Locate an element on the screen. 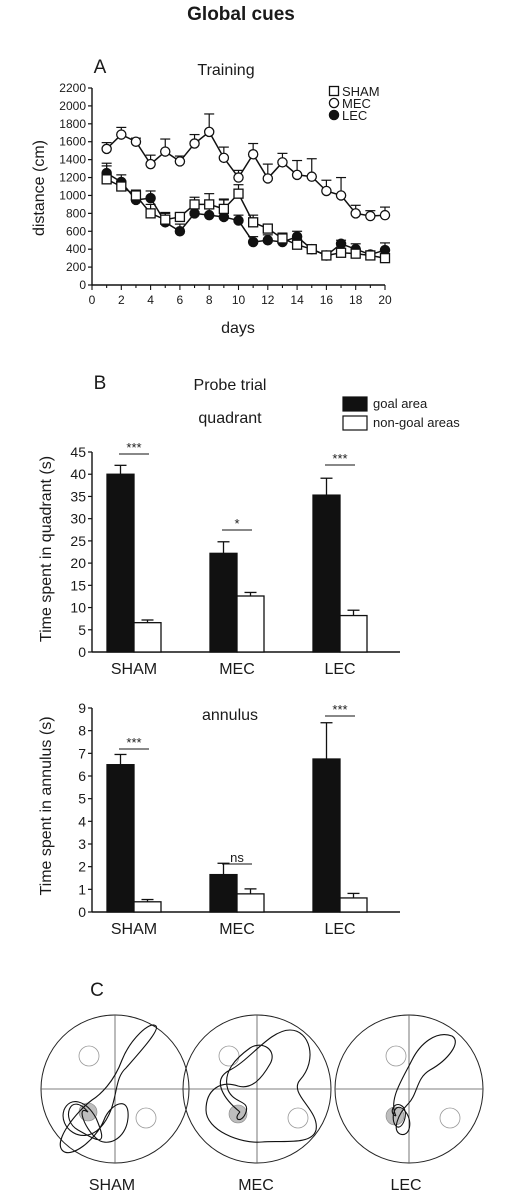 This screenshot has height=1200, width=514. category-label: SHAM is located at coordinates (134, 929).